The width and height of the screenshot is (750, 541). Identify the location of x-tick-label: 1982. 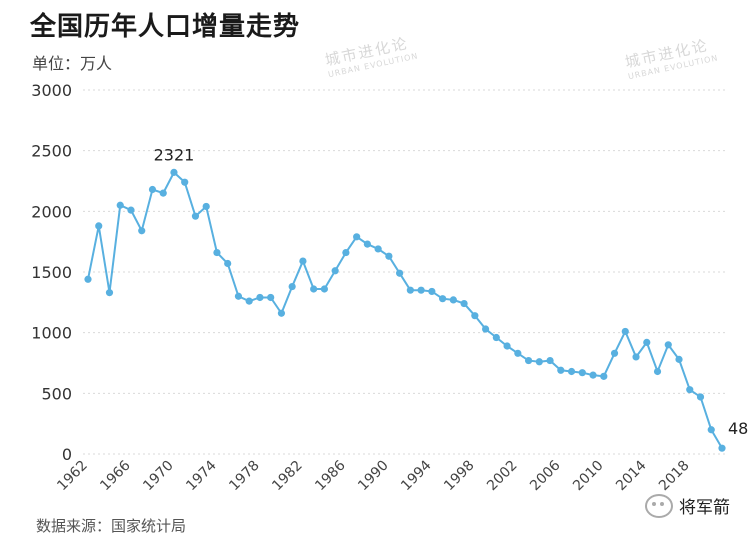
(287, 476).